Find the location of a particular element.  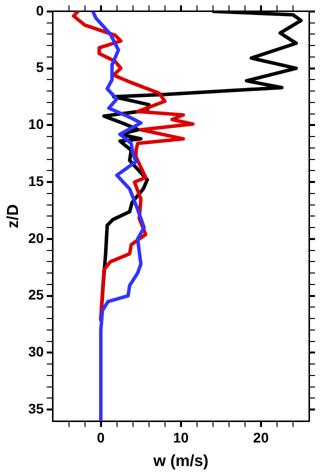

y-tick-label: 0 is located at coordinates (40, 10).